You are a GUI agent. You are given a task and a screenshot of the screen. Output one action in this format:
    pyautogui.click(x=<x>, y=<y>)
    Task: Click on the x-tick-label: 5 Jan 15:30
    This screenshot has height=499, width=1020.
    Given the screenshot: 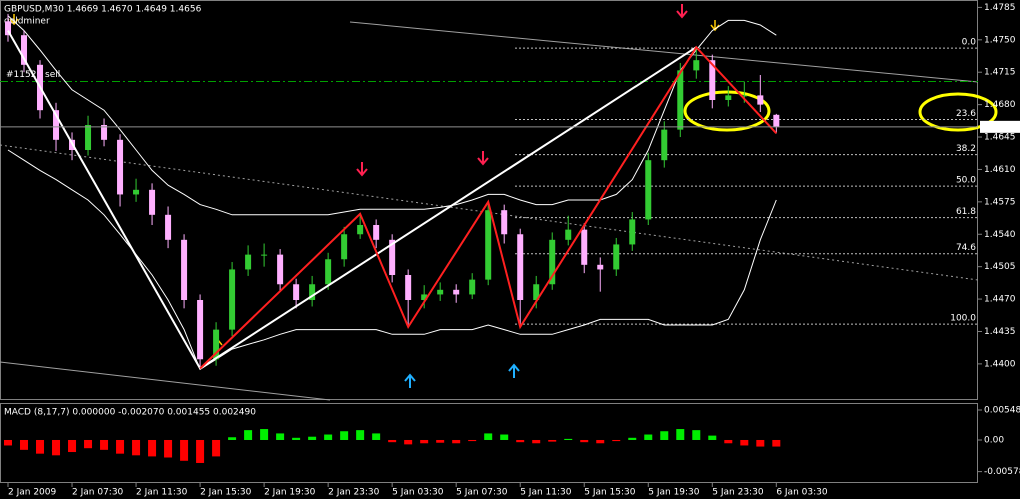 What is the action you would take?
    pyautogui.click(x=610, y=493)
    